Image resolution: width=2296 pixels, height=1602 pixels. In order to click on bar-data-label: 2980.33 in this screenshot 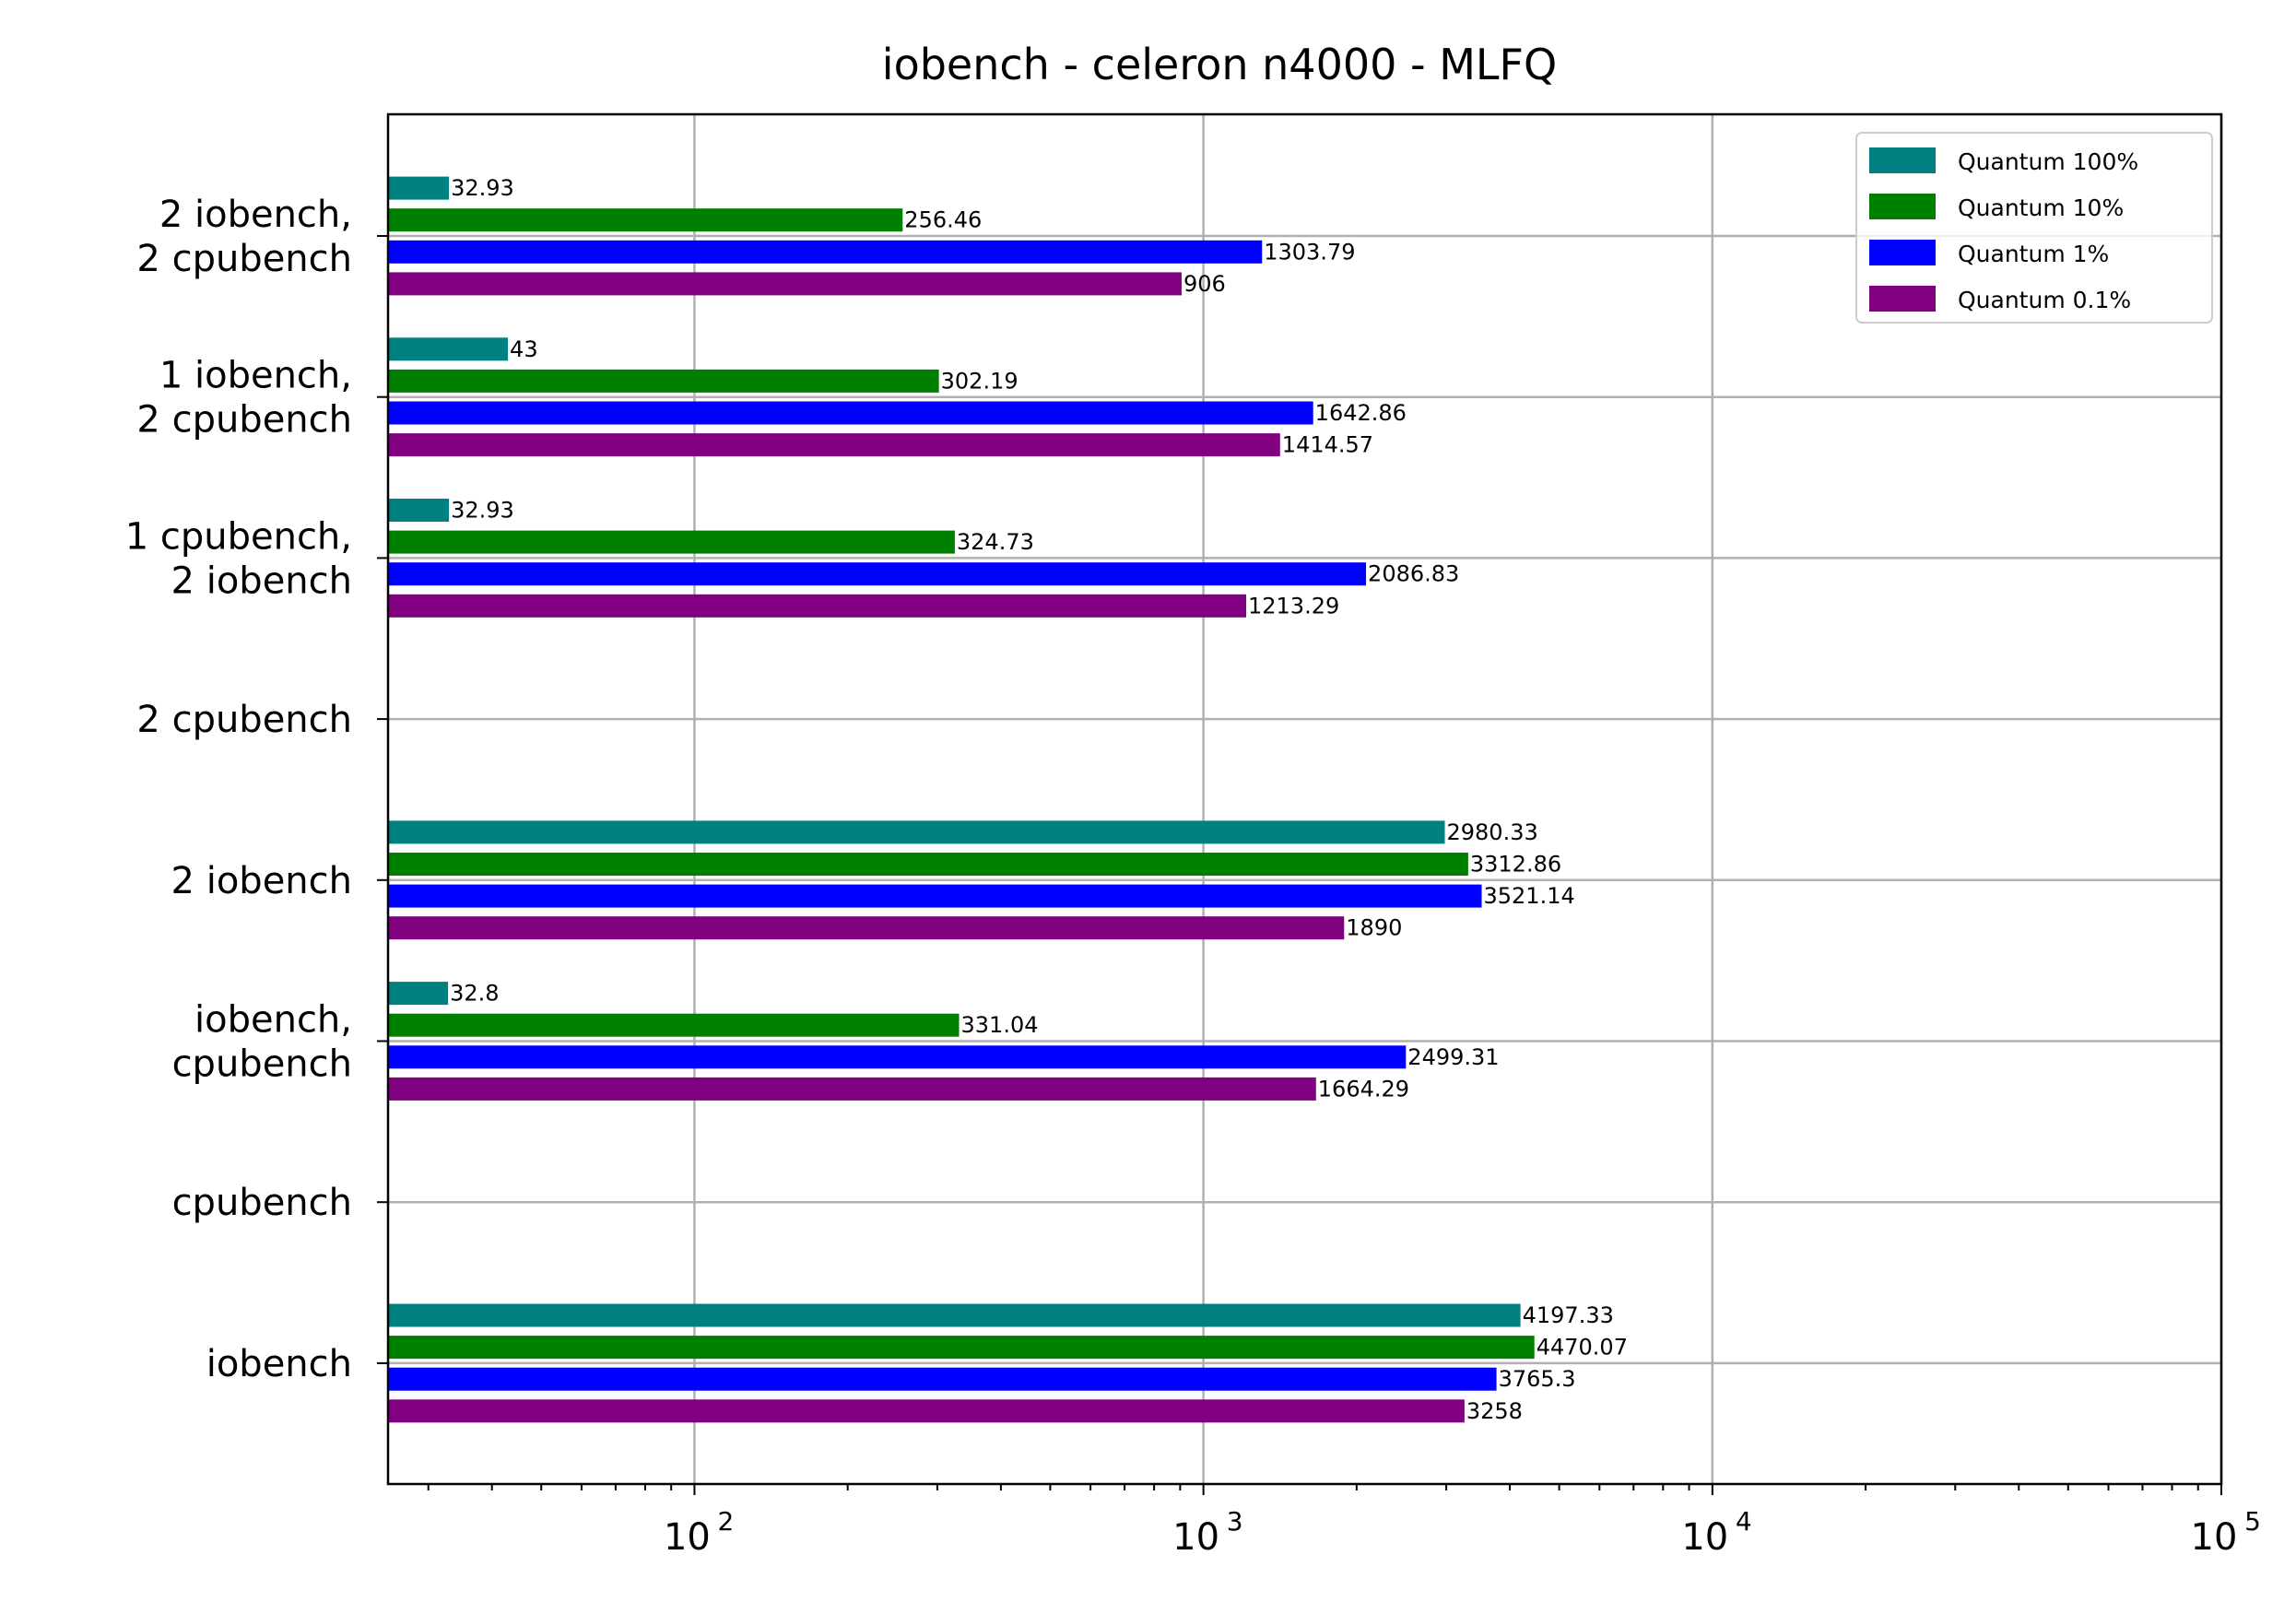, I will do `click(1493, 832)`.